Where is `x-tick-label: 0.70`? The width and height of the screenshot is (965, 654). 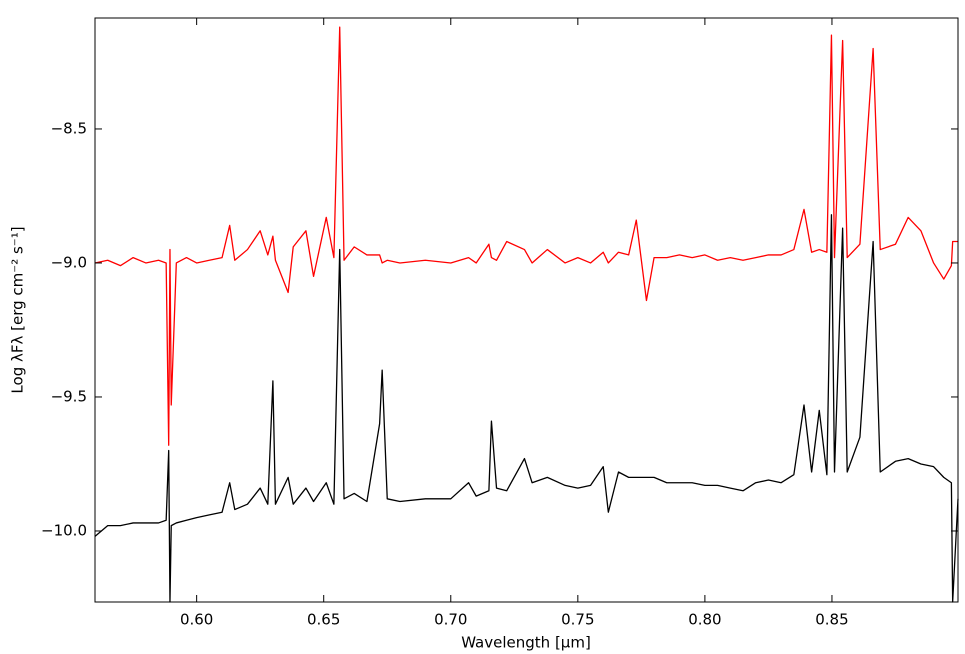
x-tick-label: 0.70 is located at coordinates (450, 620).